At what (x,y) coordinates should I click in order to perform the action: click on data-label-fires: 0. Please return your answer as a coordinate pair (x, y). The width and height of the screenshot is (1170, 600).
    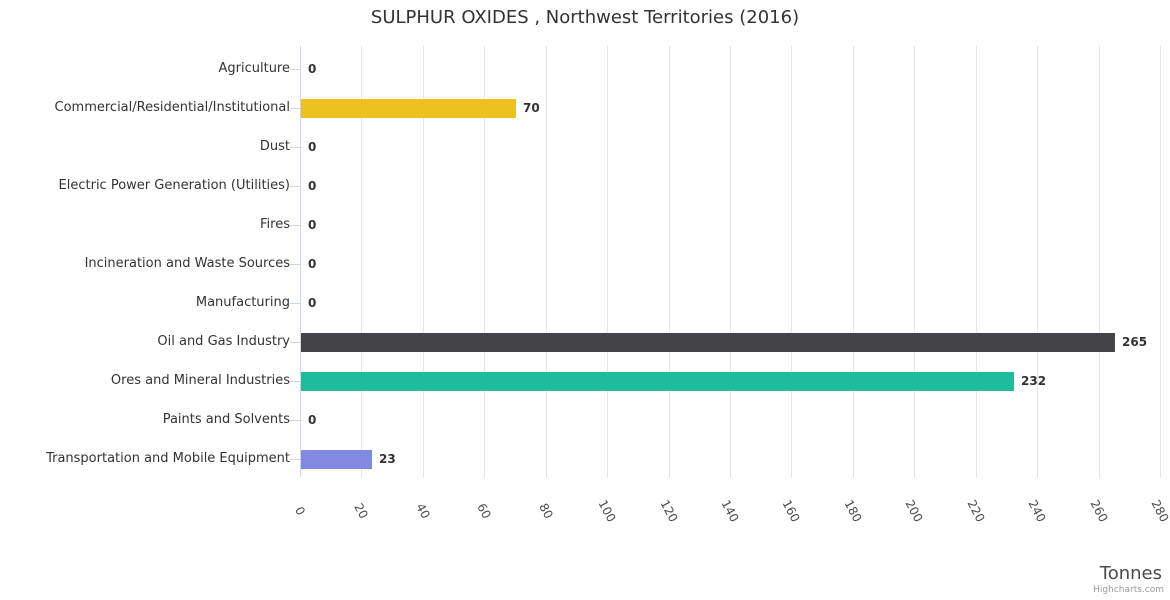
    Looking at the image, I should click on (312, 224).